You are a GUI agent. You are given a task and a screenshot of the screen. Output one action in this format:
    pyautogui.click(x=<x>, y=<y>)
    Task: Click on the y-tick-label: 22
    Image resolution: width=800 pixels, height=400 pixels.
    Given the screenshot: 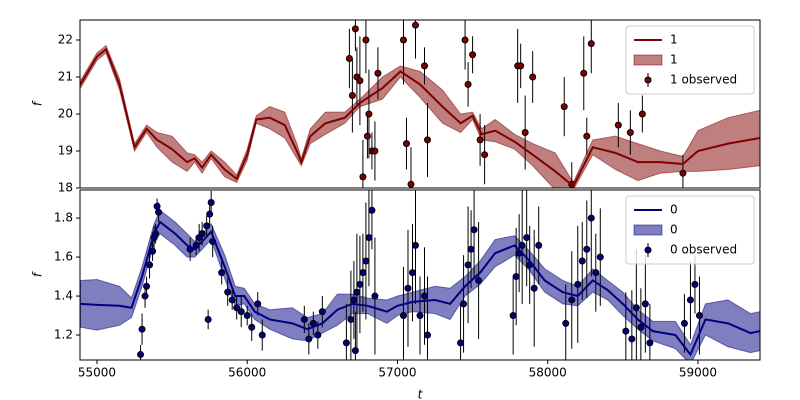 What is the action you would take?
    pyautogui.click(x=65, y=39)
    